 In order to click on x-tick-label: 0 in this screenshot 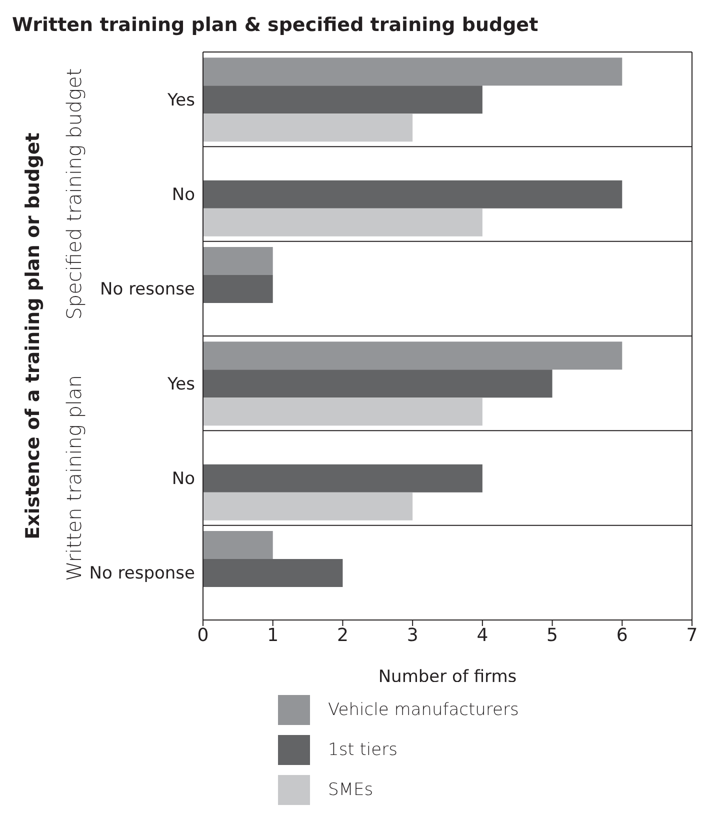, I will do `click(203, 635)`.